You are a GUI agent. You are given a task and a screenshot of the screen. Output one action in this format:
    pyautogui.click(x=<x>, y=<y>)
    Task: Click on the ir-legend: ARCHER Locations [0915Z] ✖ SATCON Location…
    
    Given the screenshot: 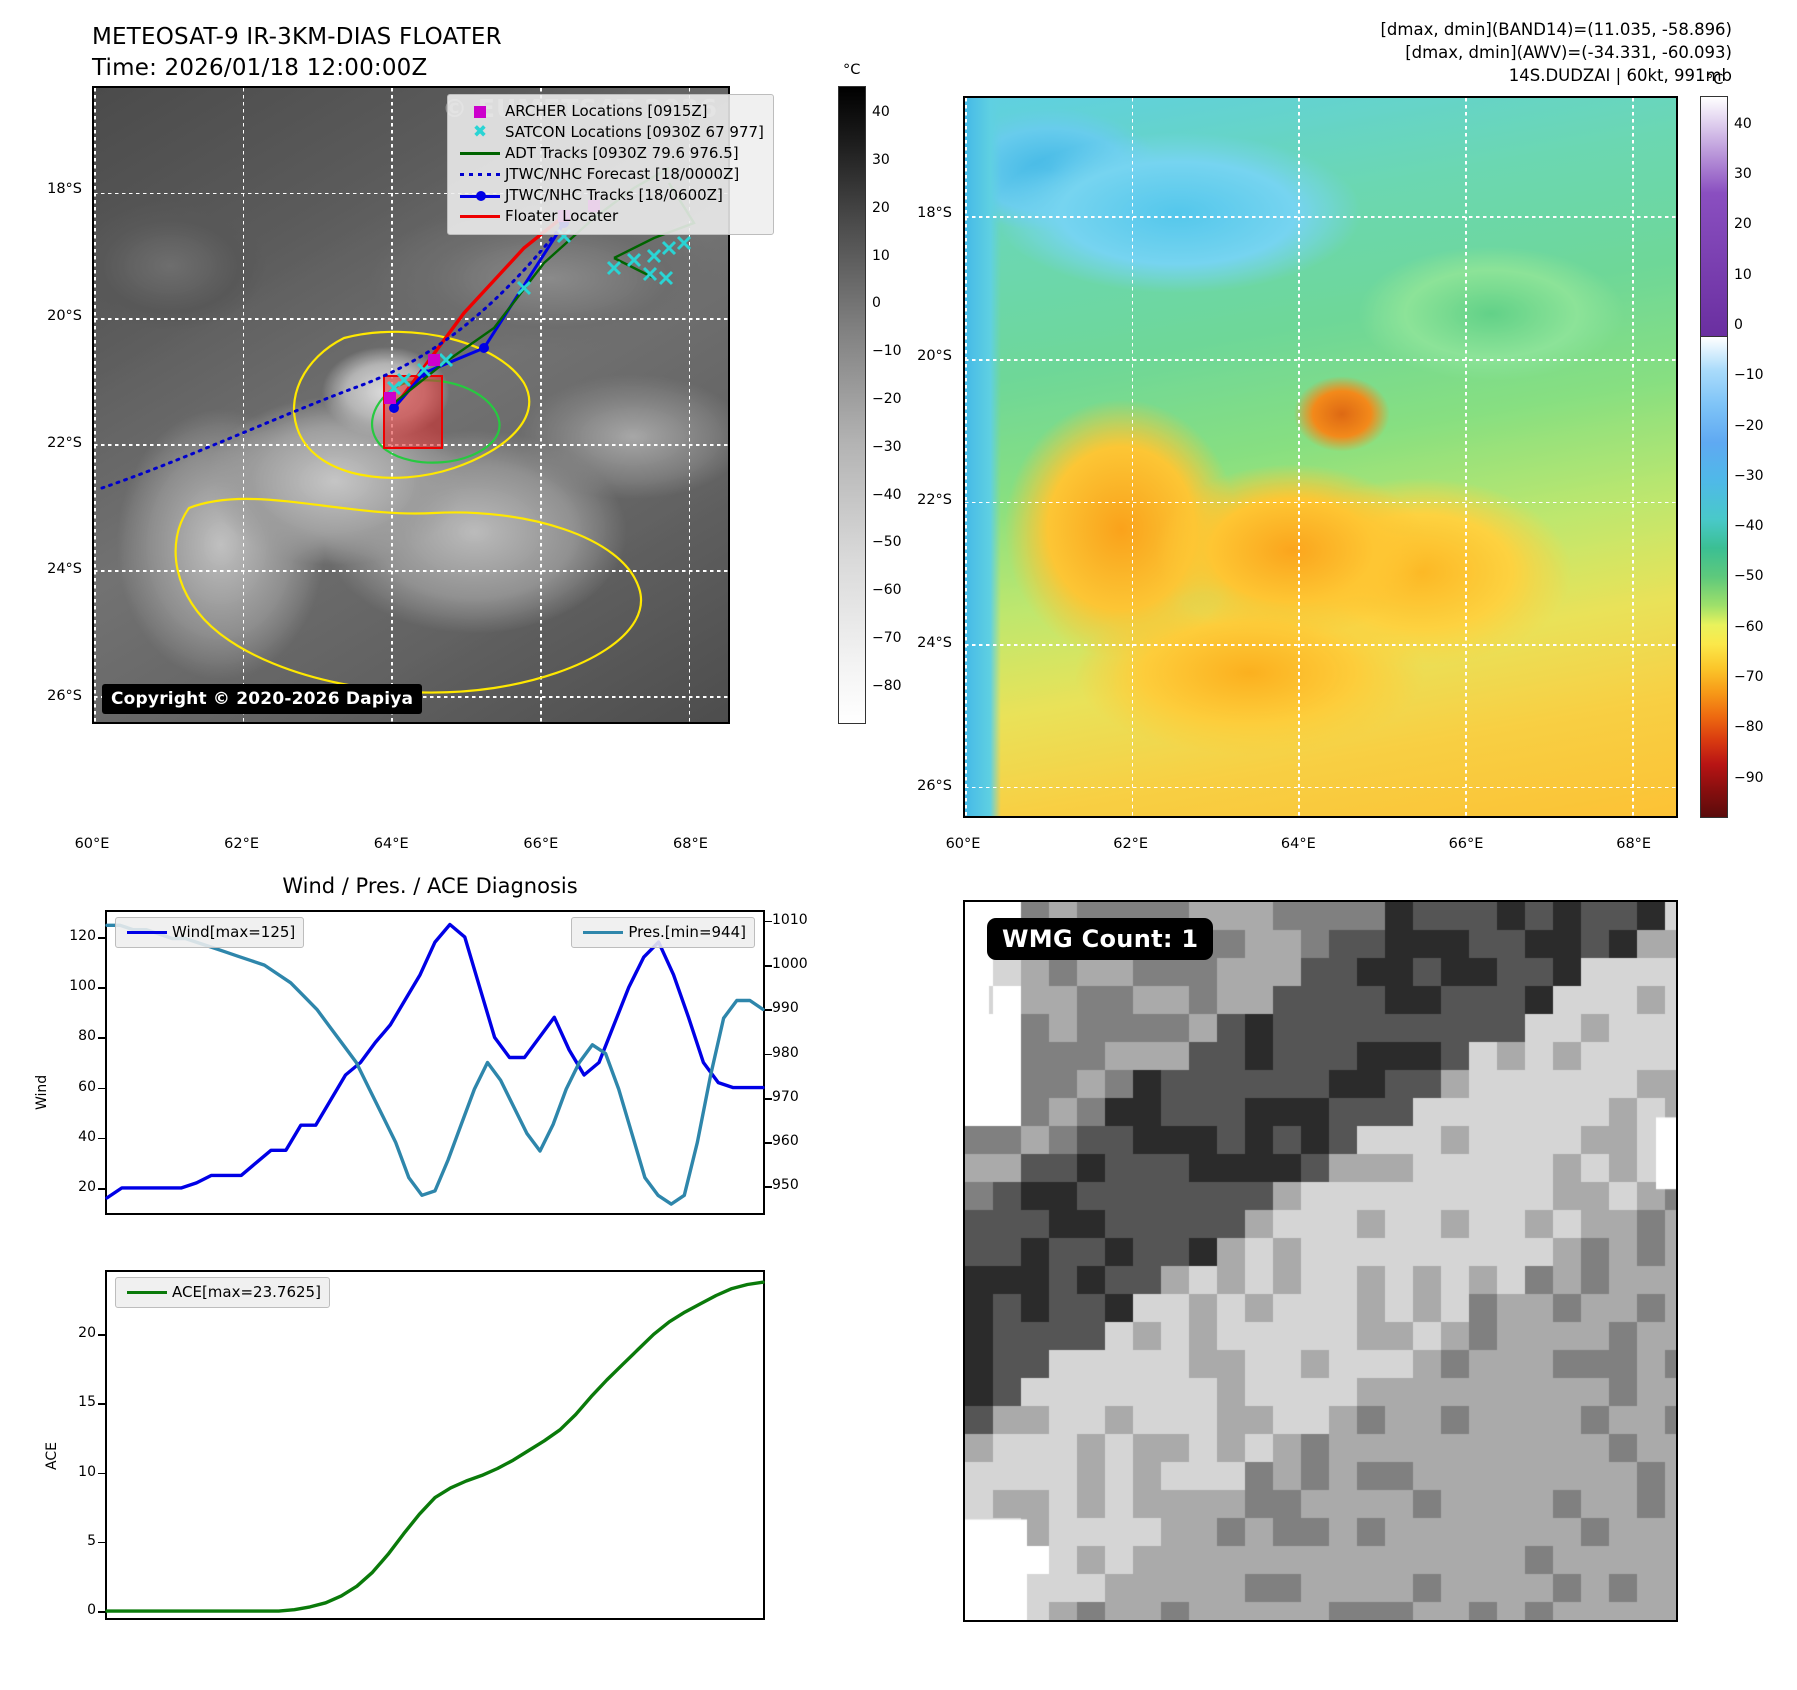 What is the action you would take?
    pyautogui.click(x=610, y=164)
    